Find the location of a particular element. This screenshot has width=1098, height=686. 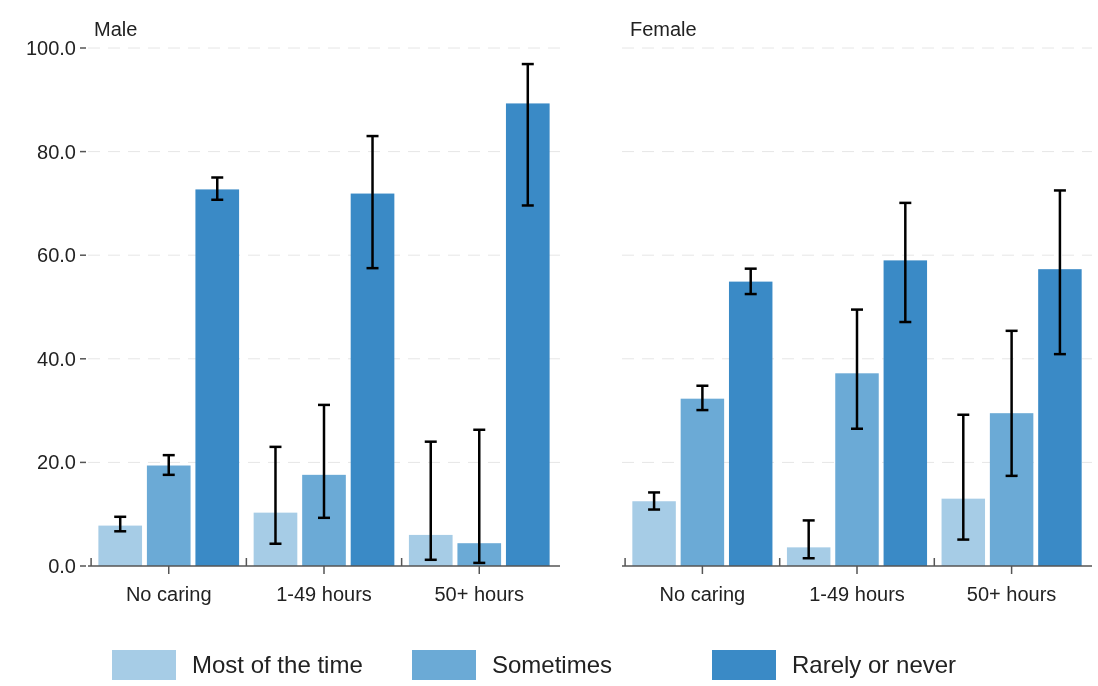

legend-label: Sometimes is located at coordinates (552, 664).